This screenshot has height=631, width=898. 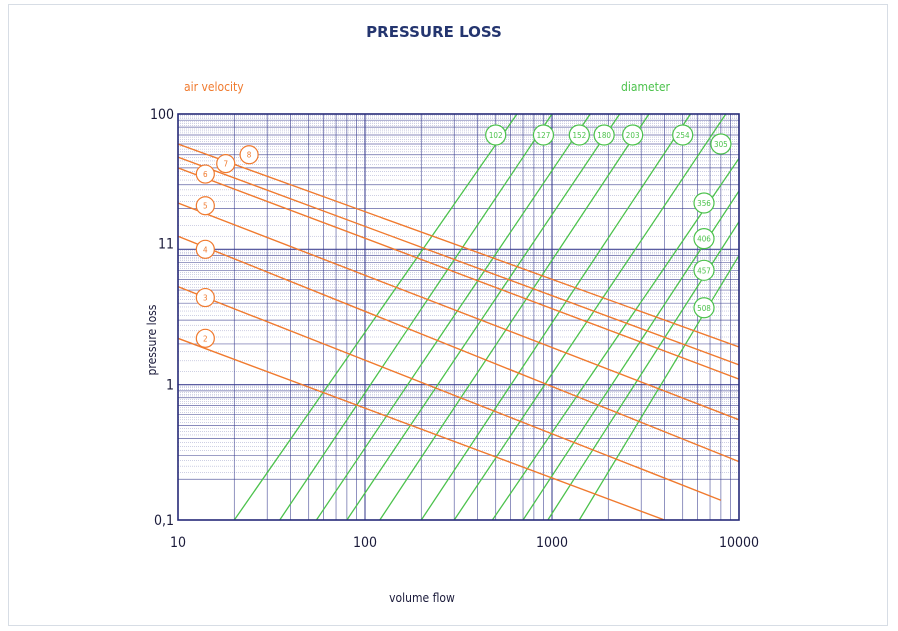 What do you see at coordinates (162, 115) in the screenshot?
I see `y-tick-label: 100` at bounding box center [162, 115].